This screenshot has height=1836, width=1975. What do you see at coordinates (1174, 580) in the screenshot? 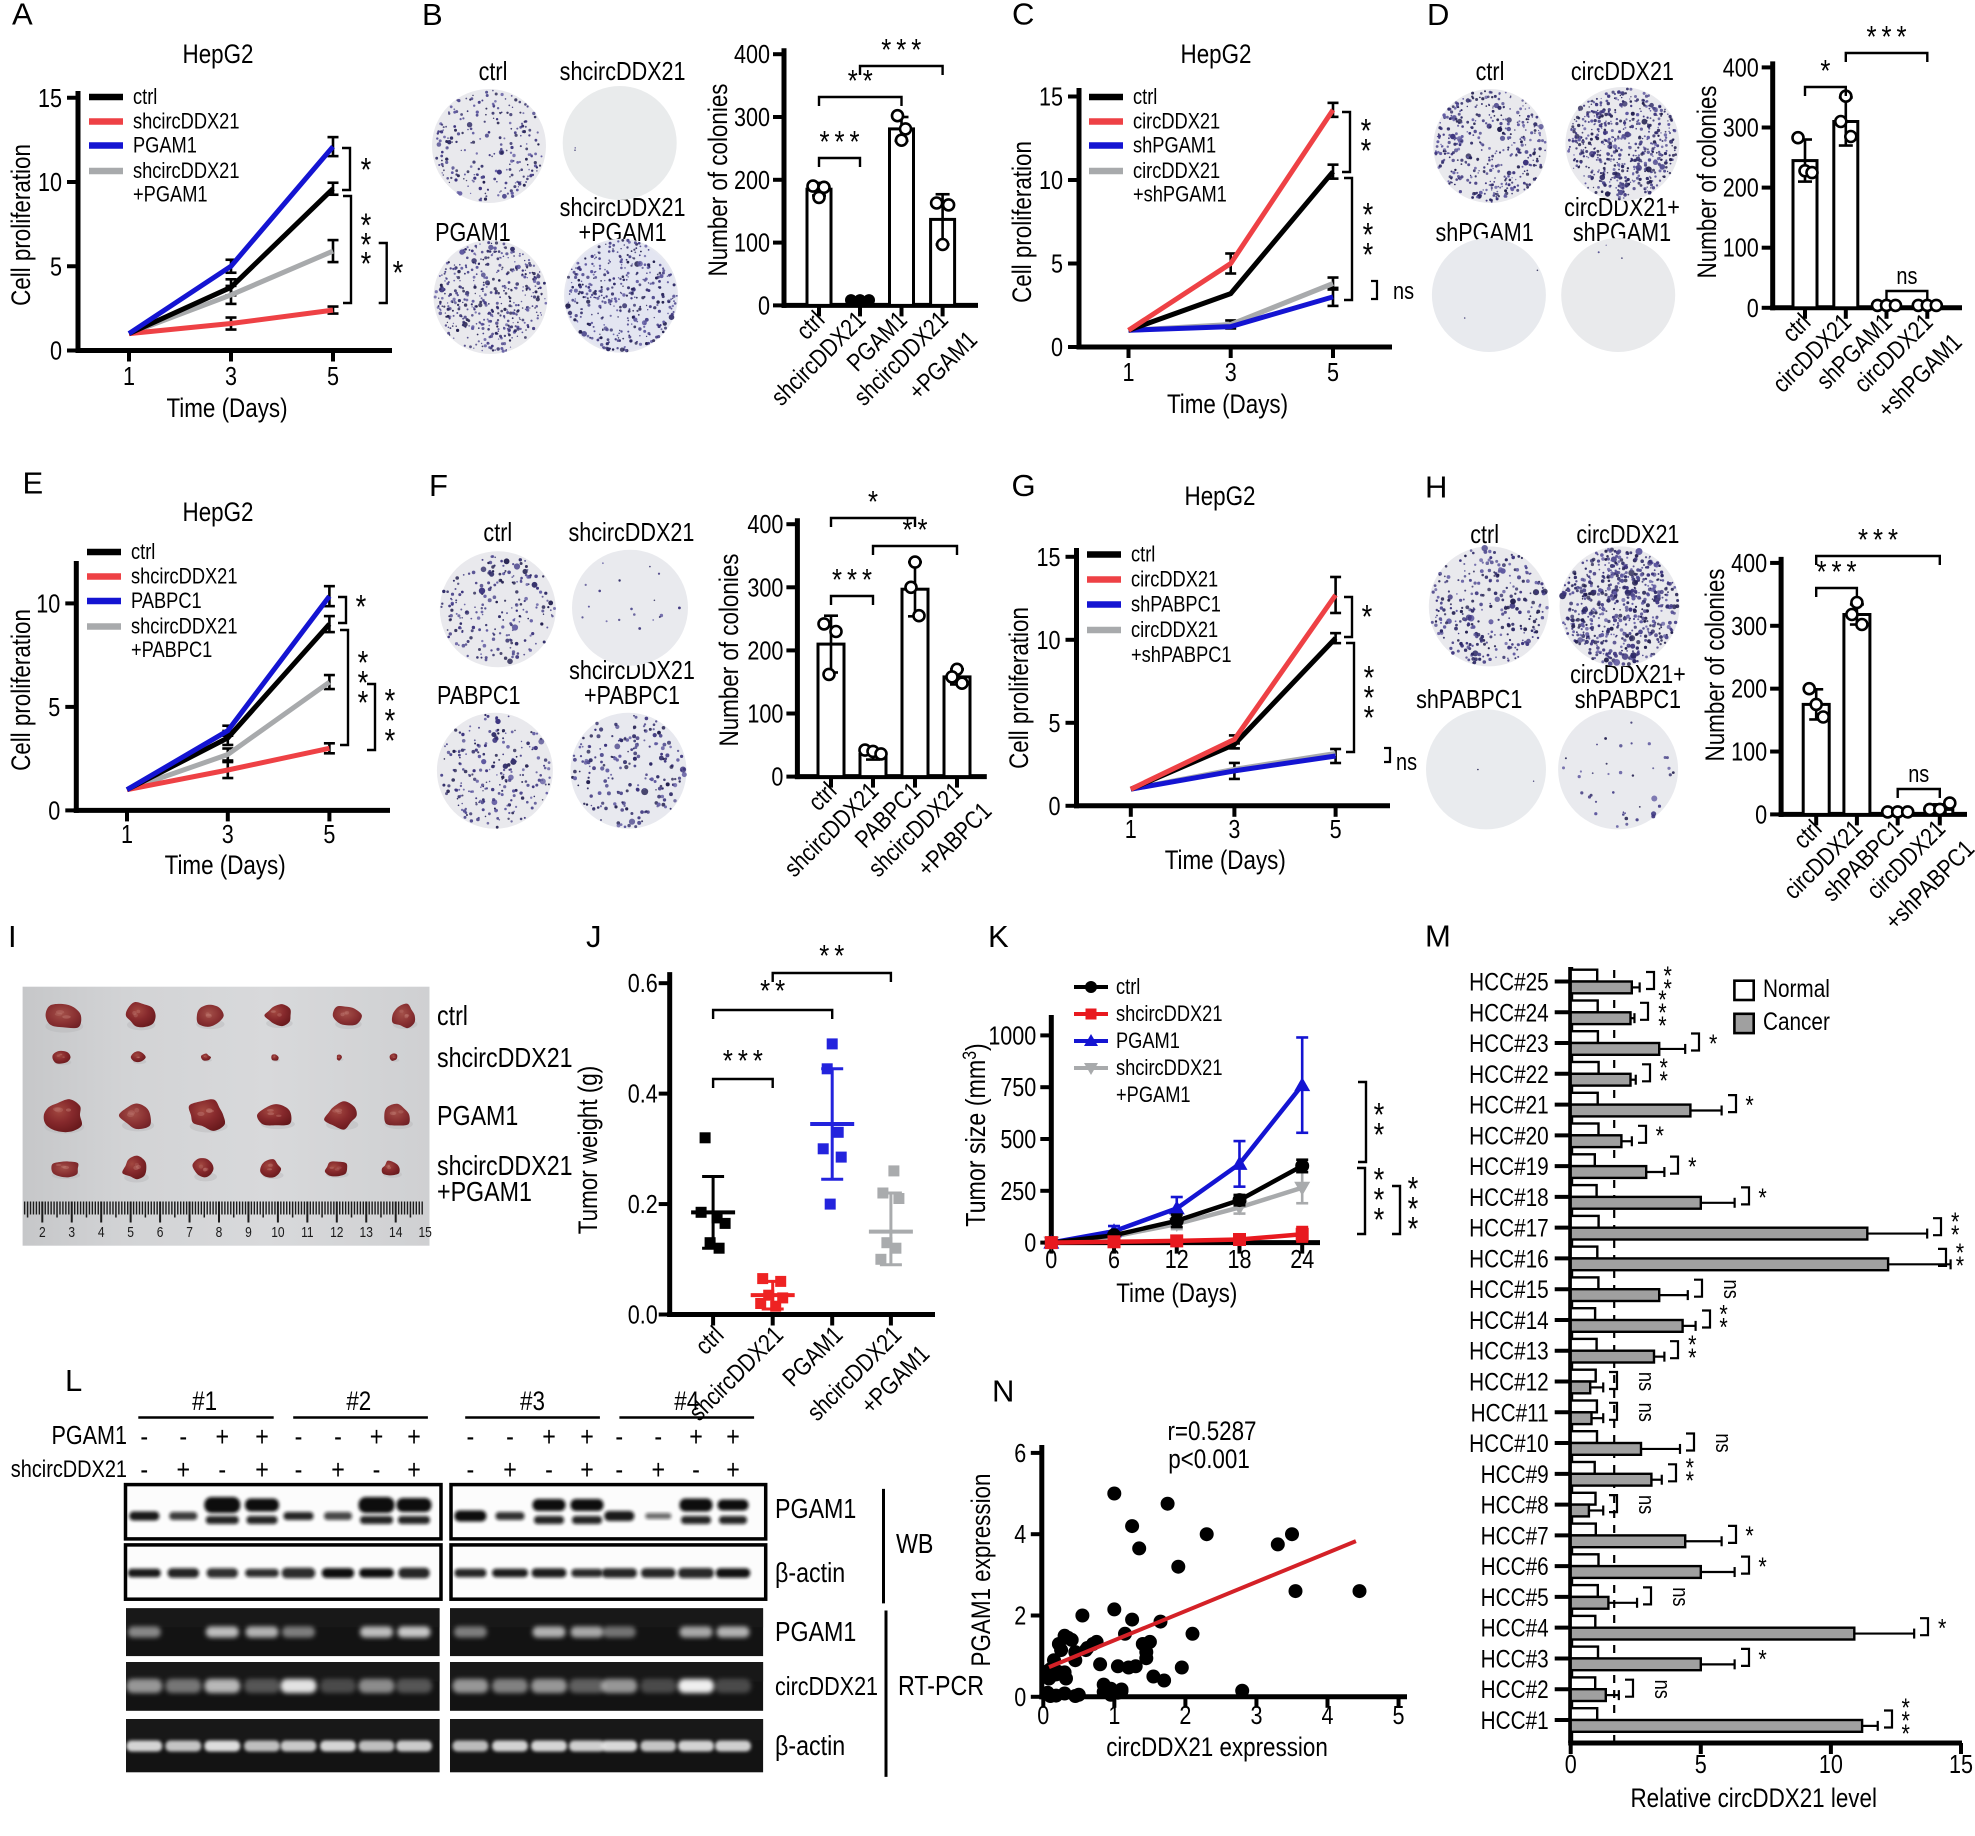
I see `svg-text: circDDX21` at bounding box center [1174, 580].